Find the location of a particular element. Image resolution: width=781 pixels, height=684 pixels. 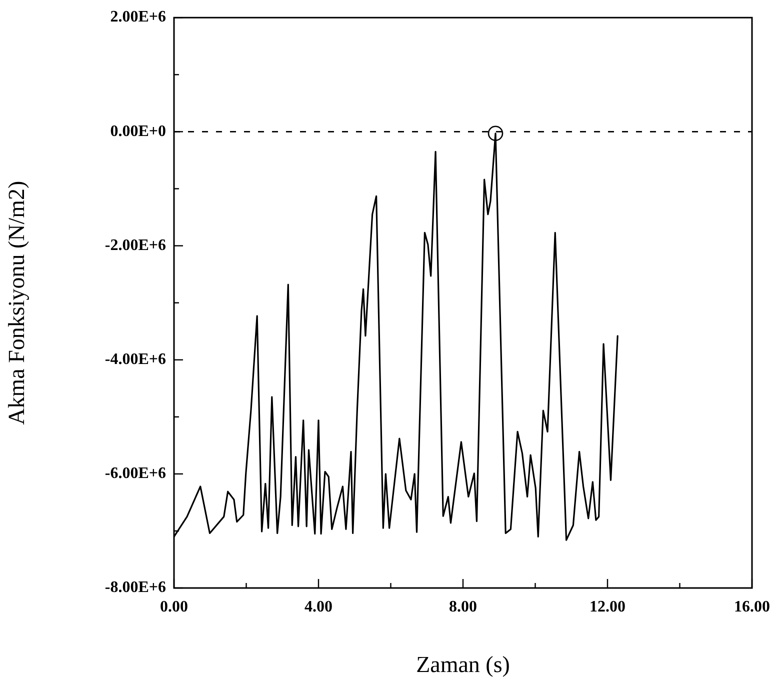

x-tick-label: 0.00 is located at coordinates (174, 607).